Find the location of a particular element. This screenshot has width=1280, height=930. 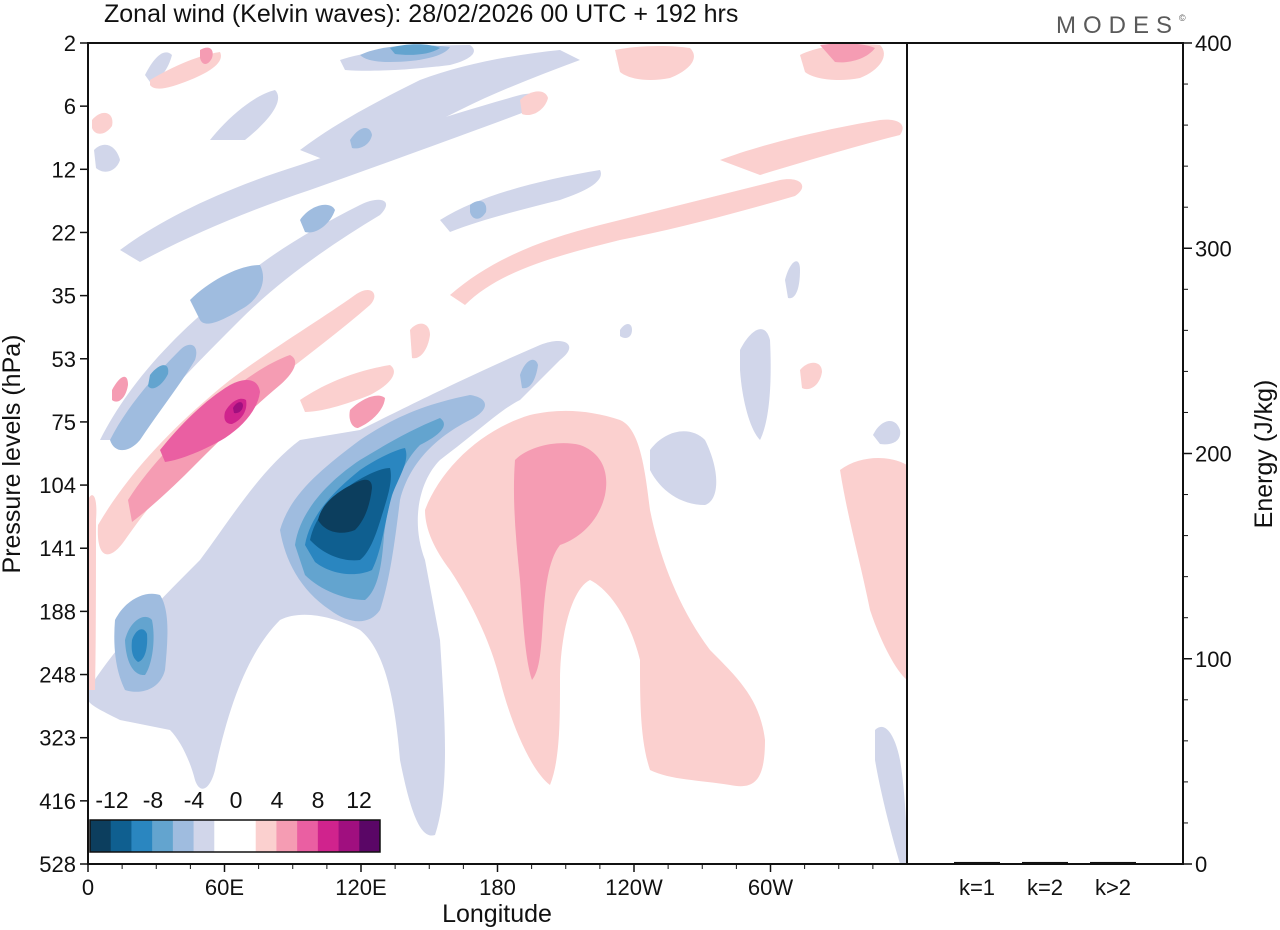

energy-tick-label: 200 is located at coordinates (1213, 454).